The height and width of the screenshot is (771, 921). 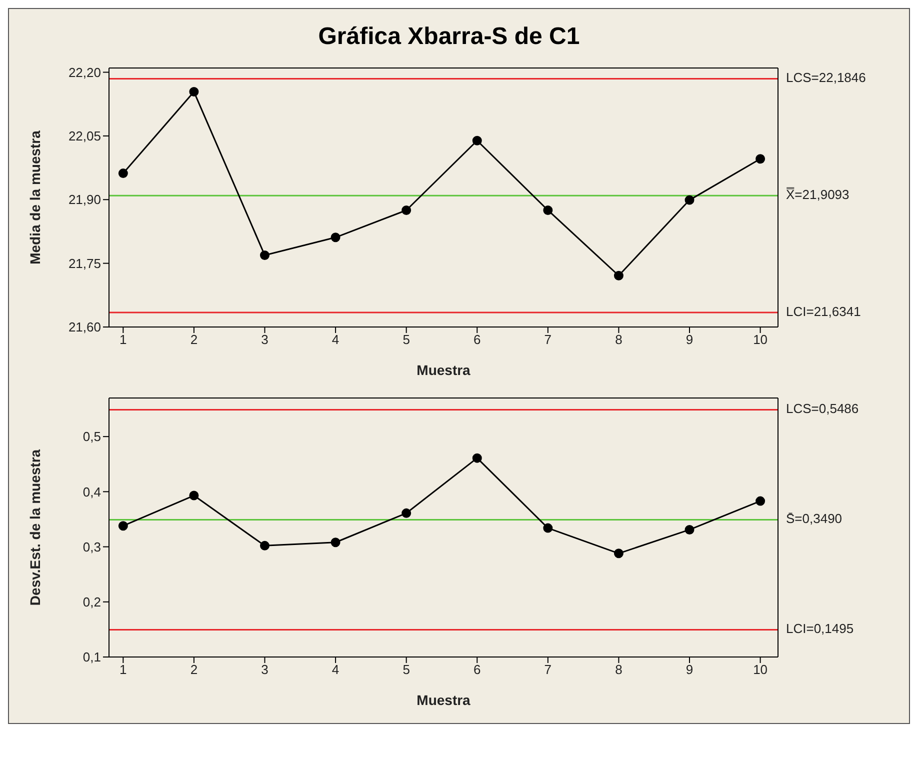 What do you see at coordinates (91, 657) in the screenshot?
I see `y-tick-label: 0,1` at bounding box center [91, 657].